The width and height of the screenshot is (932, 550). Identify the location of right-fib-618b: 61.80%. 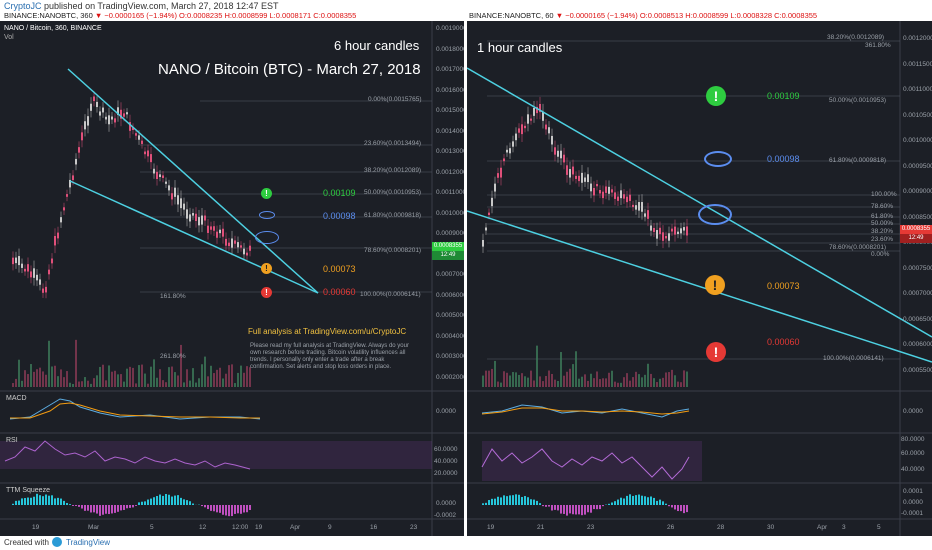
(882, 216).